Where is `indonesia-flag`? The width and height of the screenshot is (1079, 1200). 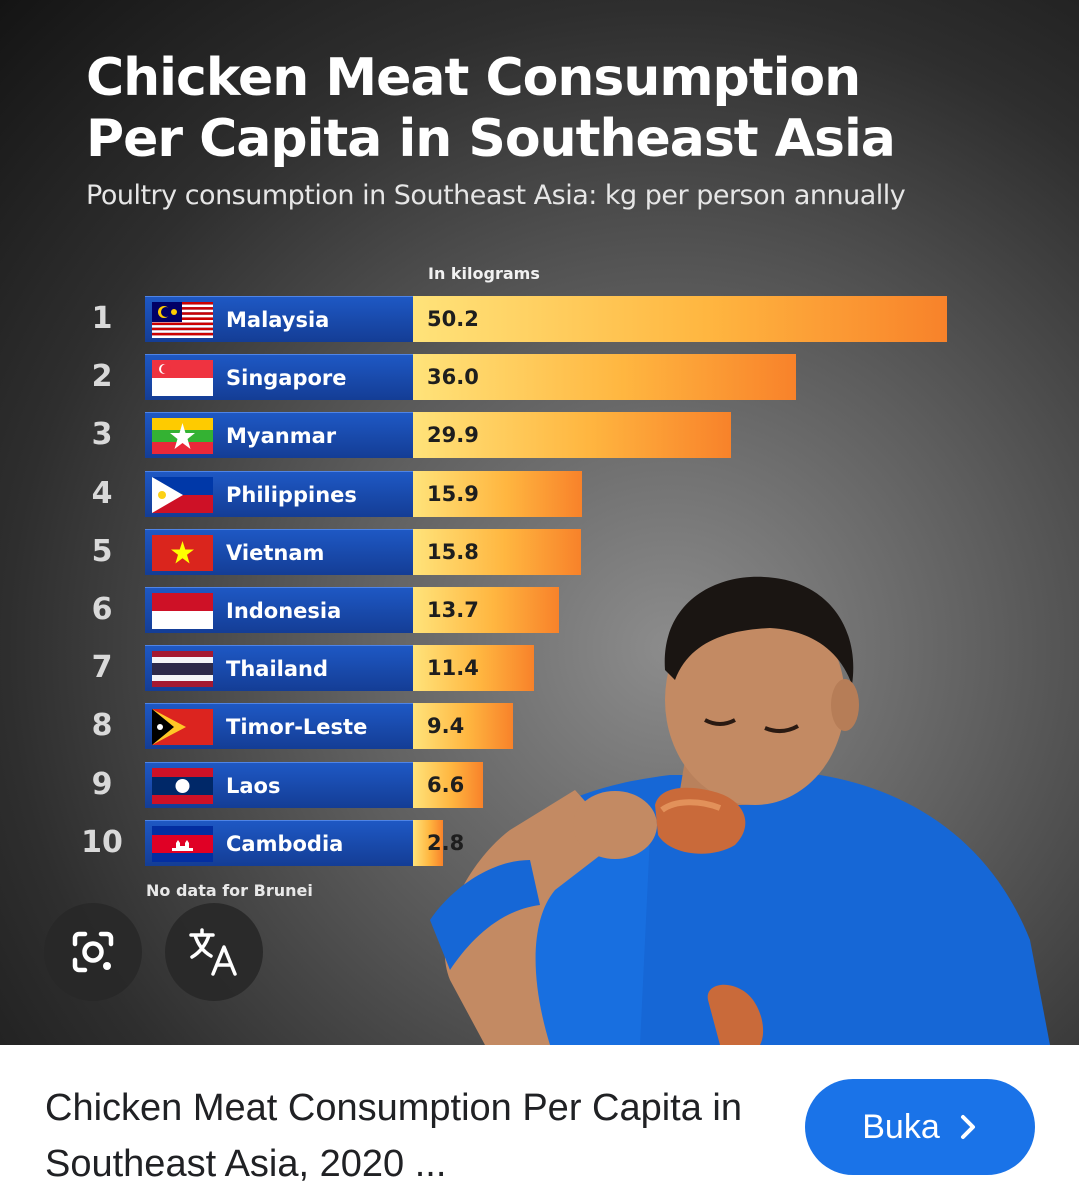
indonesia-flag is located at coordinates (182, 611).